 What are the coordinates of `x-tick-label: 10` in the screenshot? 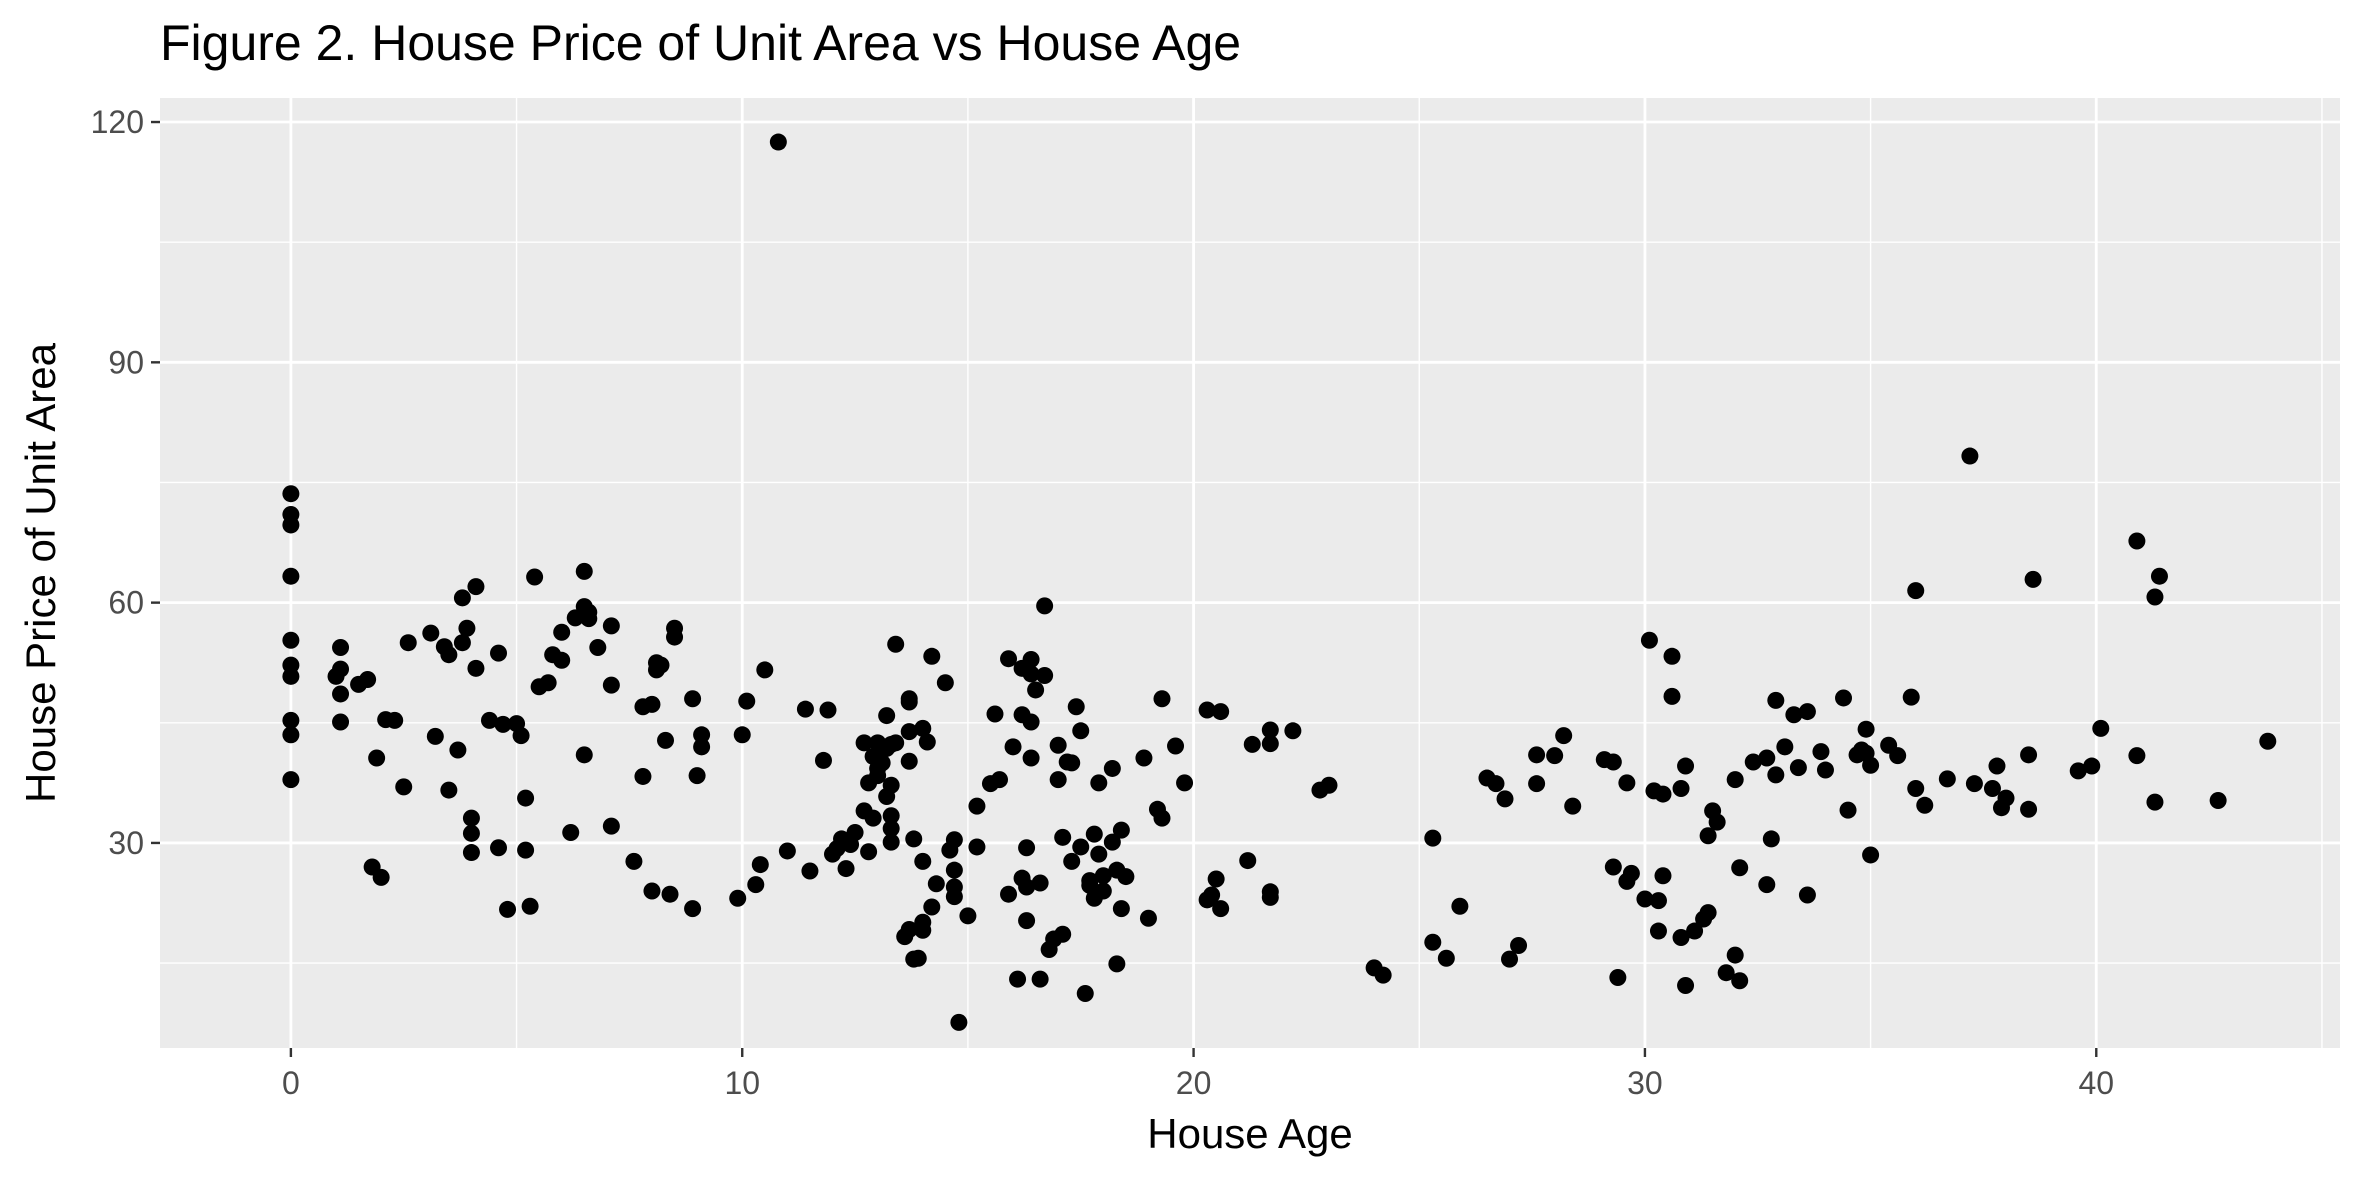 It's located at (742, 1083).